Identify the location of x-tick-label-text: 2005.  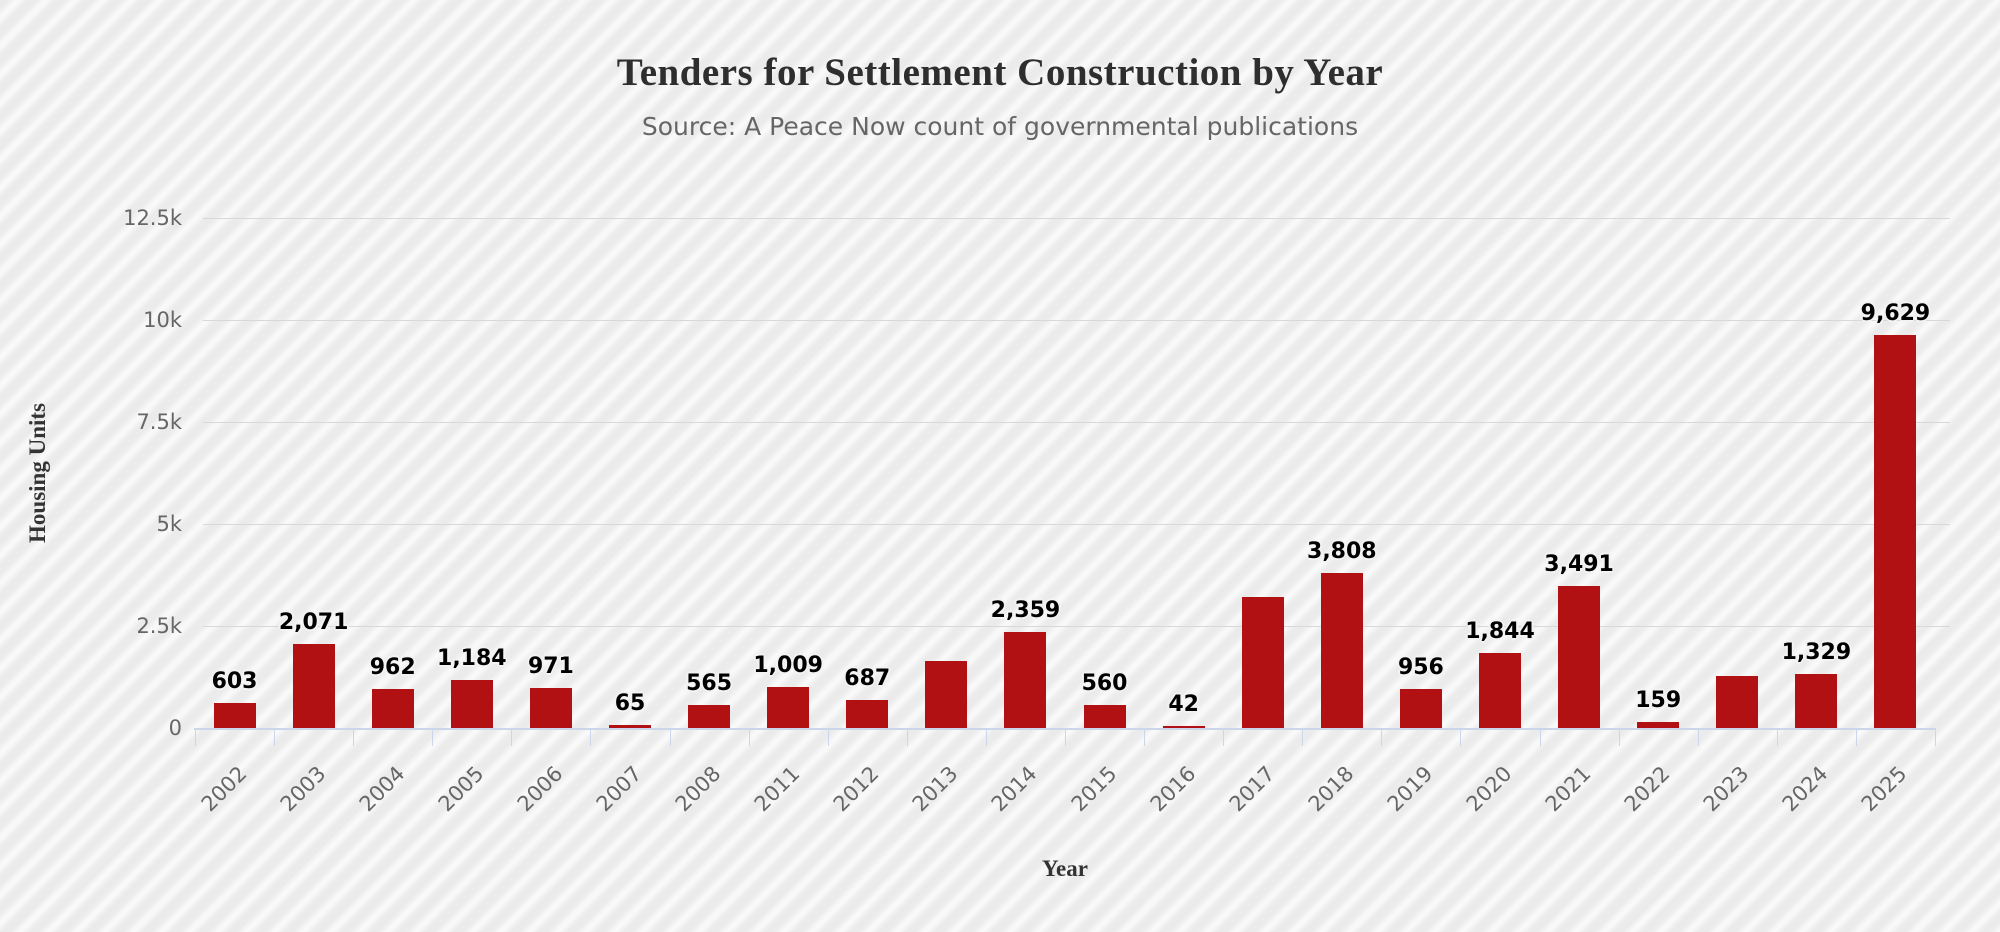
(461, 789).